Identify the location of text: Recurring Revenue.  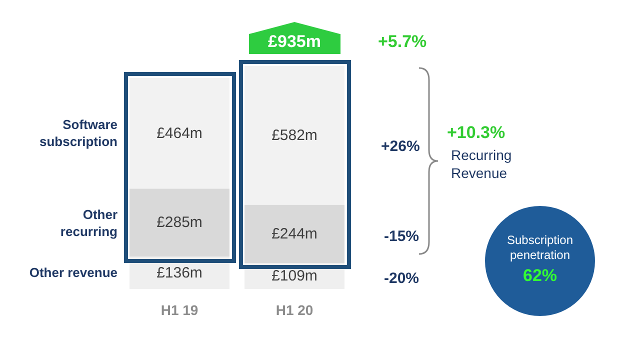
(482, 164).